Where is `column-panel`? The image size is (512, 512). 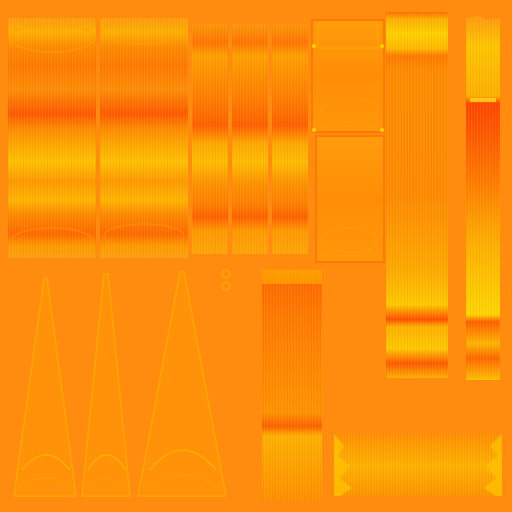 column-panel is located at coordinates (292, 385).